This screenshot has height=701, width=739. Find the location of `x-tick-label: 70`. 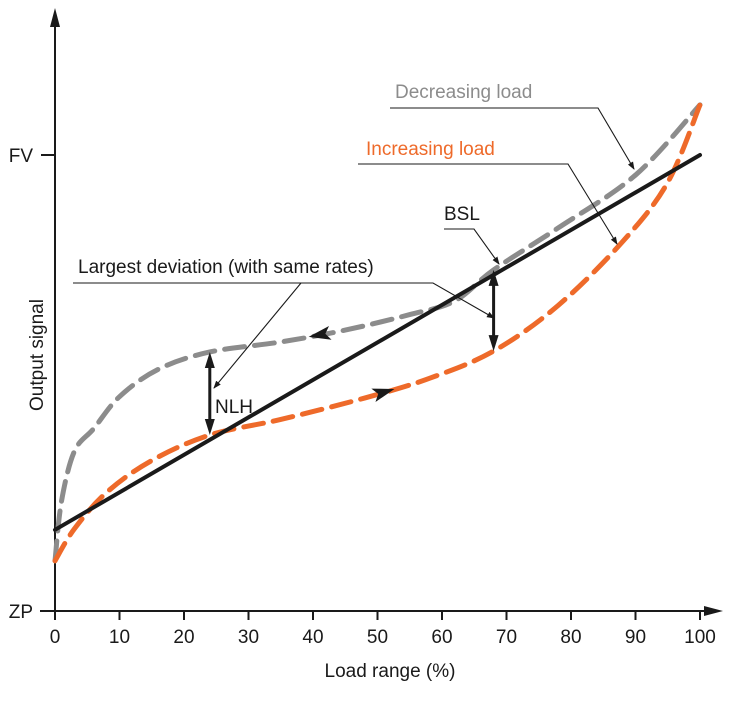

x-tick-label: 70 is located at coordinates (506, 637).